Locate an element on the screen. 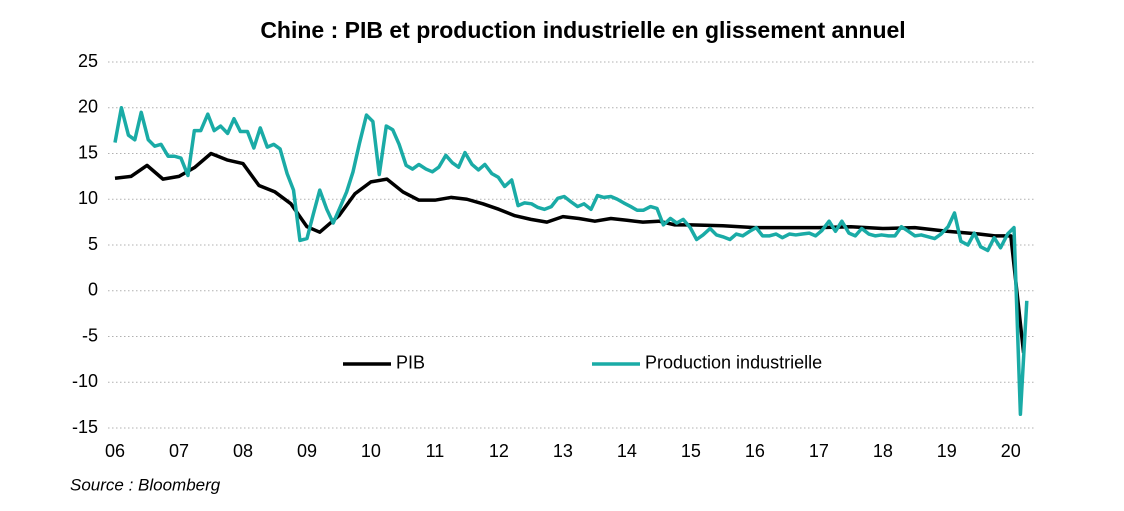 This screenshot has width=1124, height=511. x-tick-label: 16 is located at coordinates (755, 451).